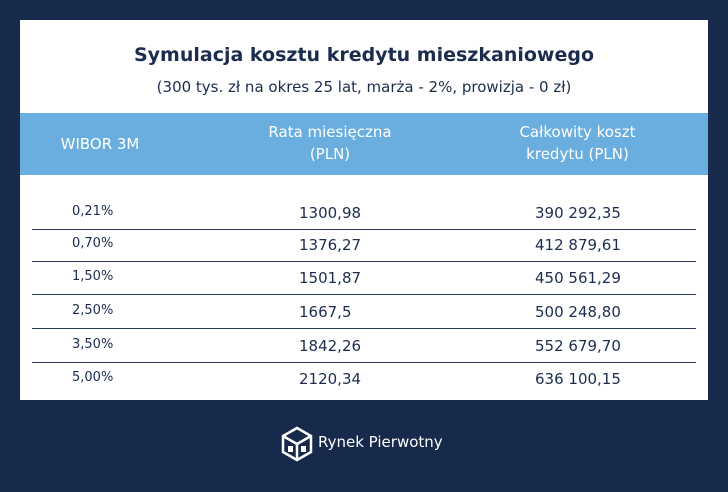 The width and height of the screenshot is (728, 492). What do you see at coordinates (330, 143) in the screenshot?
I see `column-header: Rata miesięczna (PLN)` at bounding box center [330, 143].